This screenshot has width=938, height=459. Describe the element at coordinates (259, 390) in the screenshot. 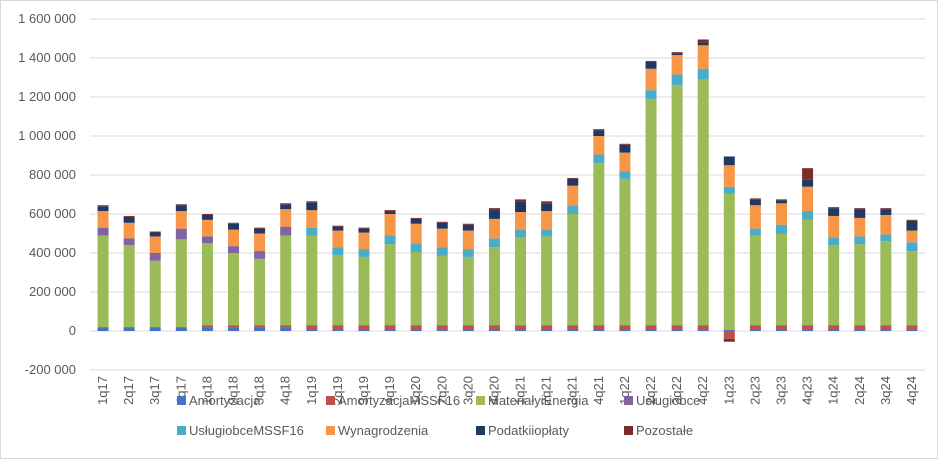

I see `x-tick-label: 3q18` at that location.